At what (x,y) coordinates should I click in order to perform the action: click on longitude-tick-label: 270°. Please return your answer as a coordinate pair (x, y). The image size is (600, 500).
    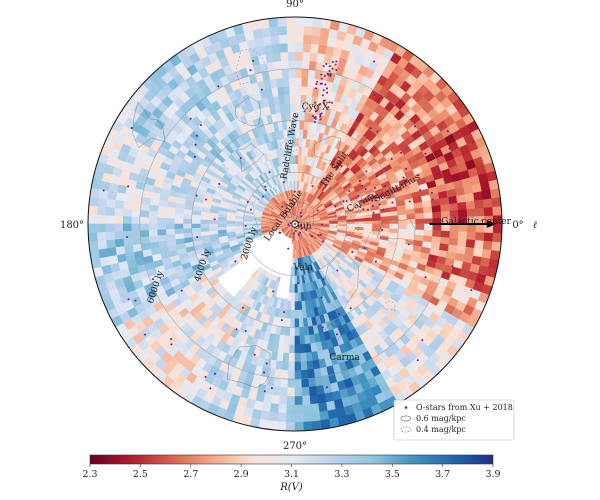
    Looking at the image, I should click on (295, 446).